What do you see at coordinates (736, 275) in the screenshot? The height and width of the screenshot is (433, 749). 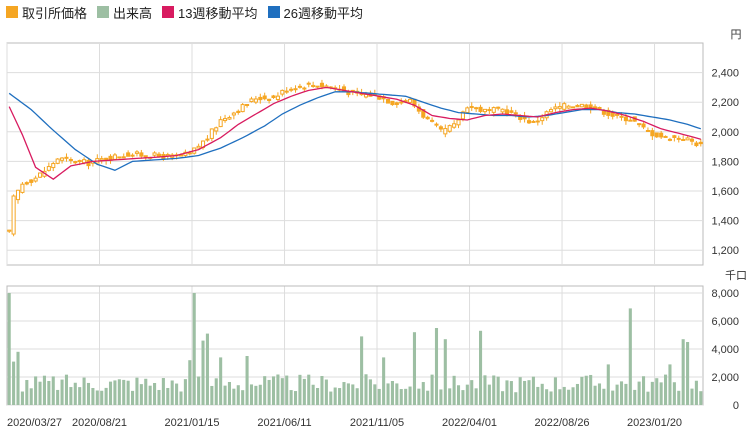 I see `volume-unit-label: 千口` at bounding box center [736, 275].